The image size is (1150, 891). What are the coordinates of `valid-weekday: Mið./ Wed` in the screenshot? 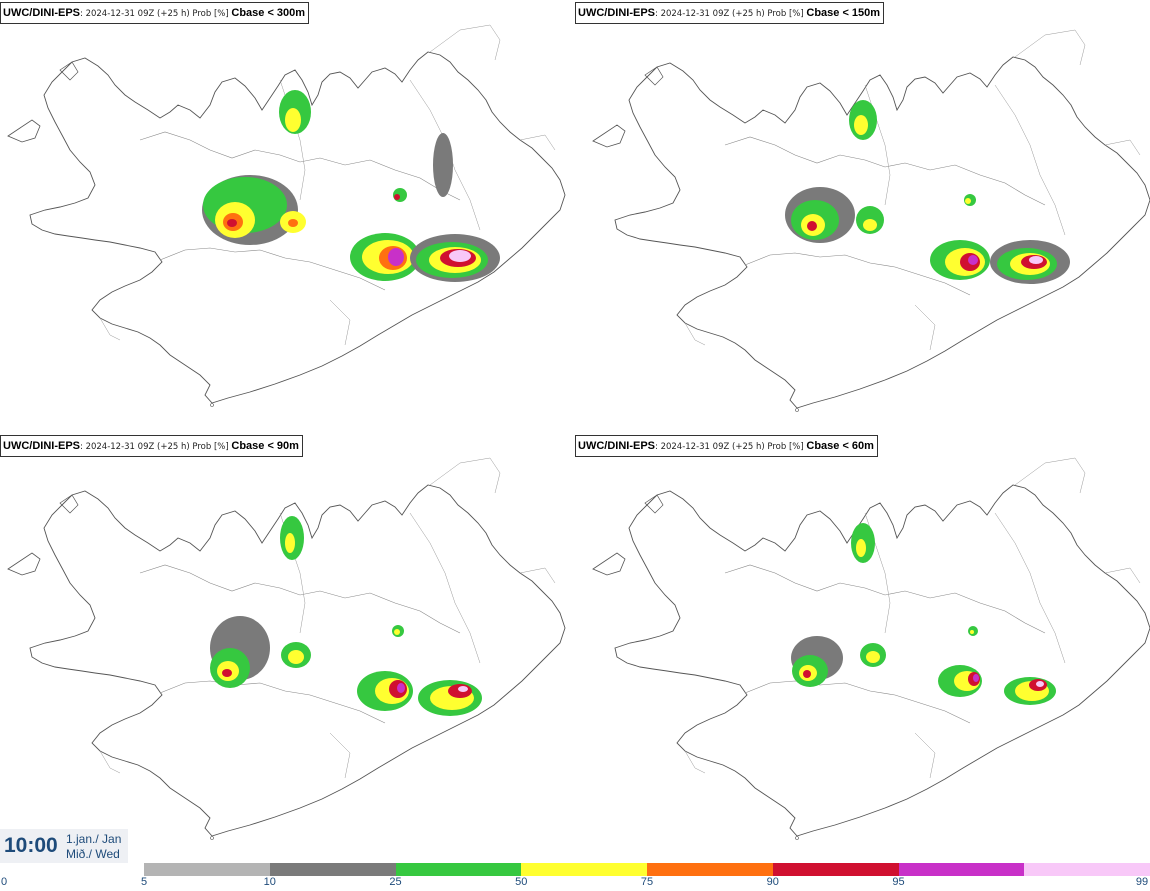 It's located at (93, 854).